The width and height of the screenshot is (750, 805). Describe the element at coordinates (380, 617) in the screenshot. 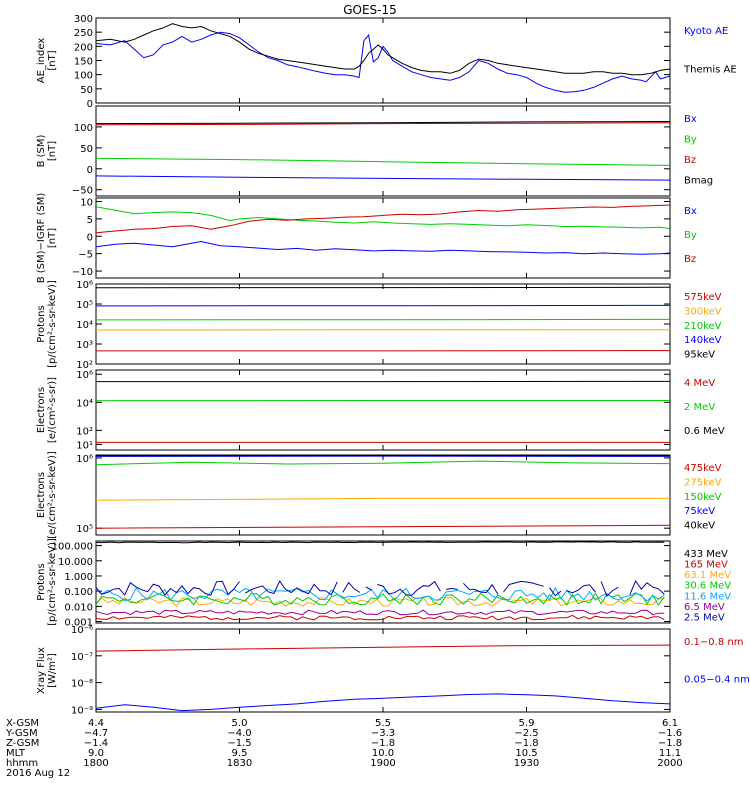

I see `series-line-165-mev` at that location.